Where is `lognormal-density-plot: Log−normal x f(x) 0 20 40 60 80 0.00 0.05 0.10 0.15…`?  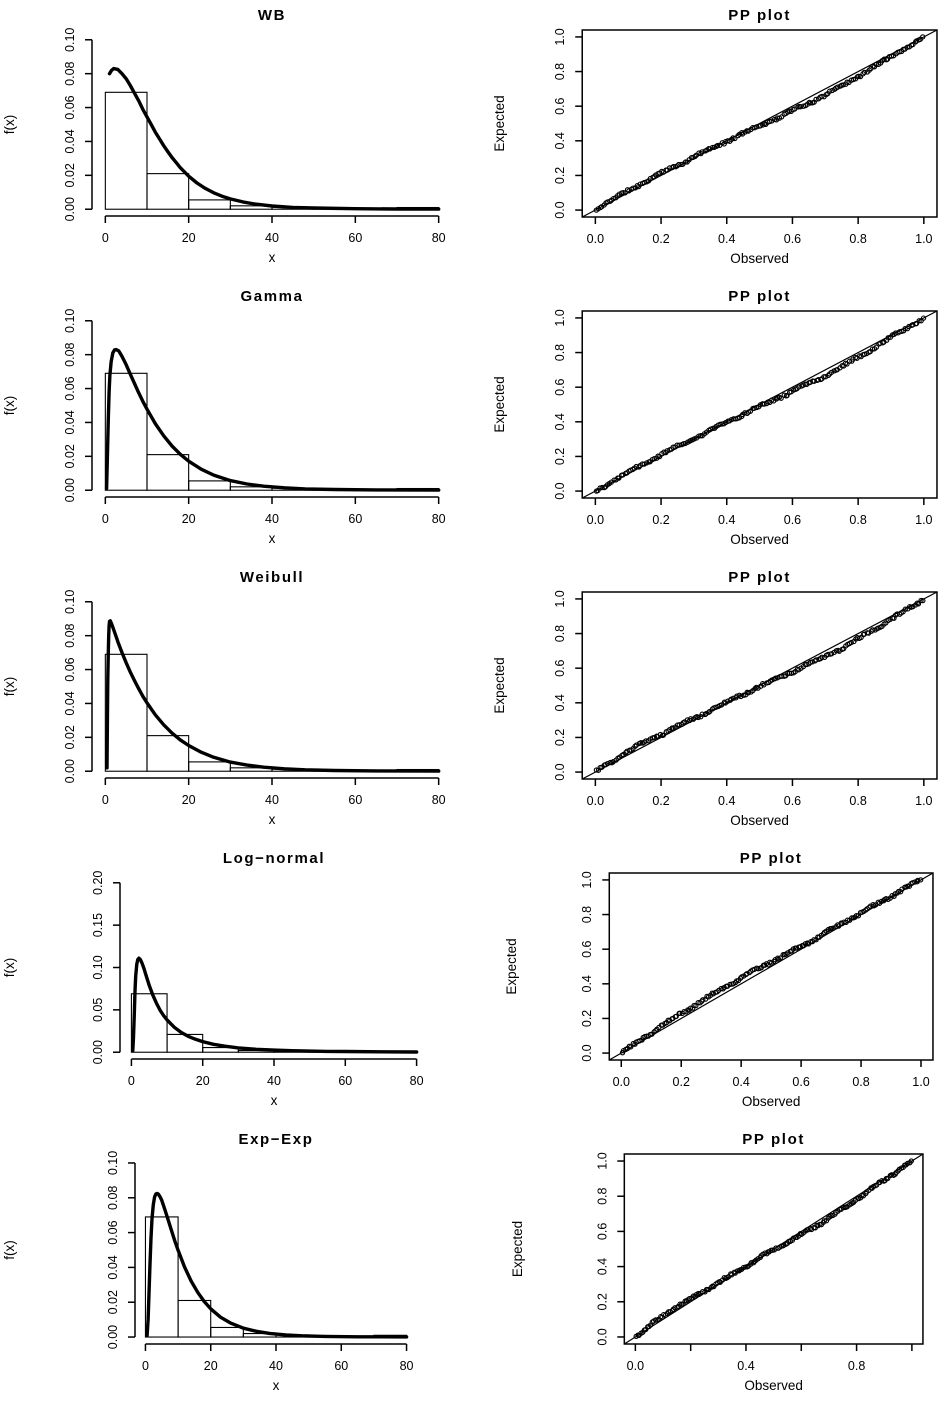
lognormal-density-plot: Log−normal x f(x) 0 20 40 60 80 0.00 0.05 0.10 0.15… is located at coordinates (237, 983).